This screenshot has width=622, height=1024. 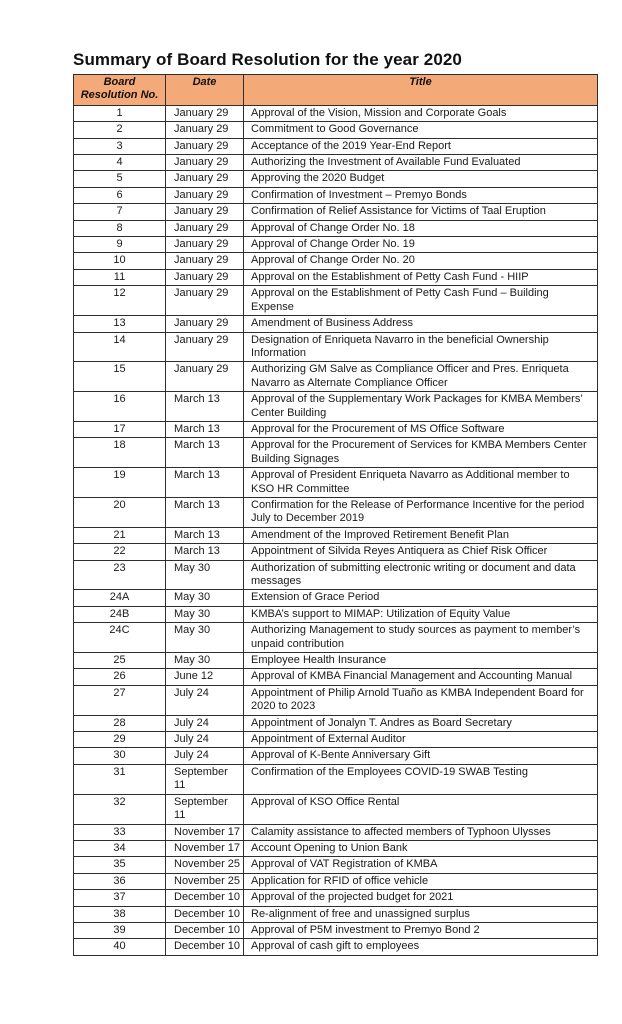 What do you see at coordinates (119, 930) in the screenshot?
I see `resolution-no-cell: 39` at bounding box center [119, 930].